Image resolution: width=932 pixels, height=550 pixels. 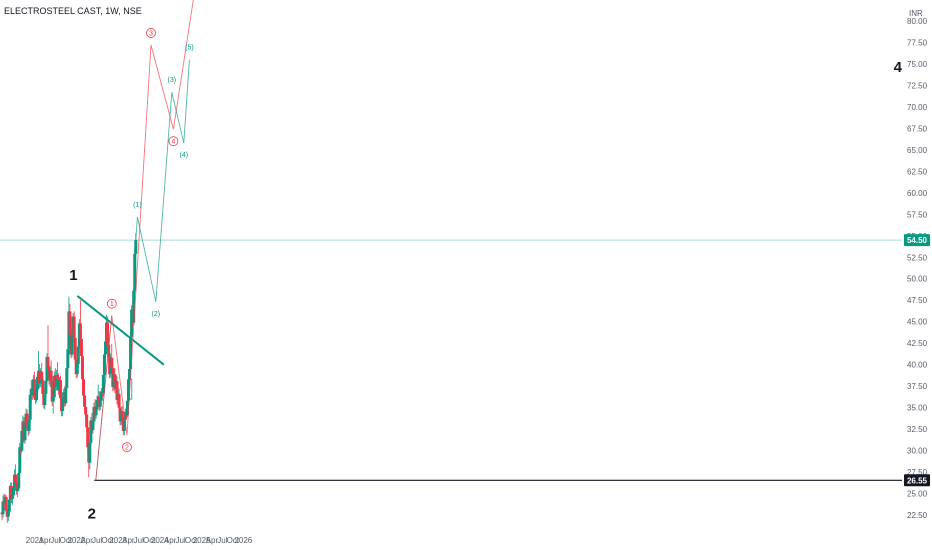 I want to click on y-tick-label: 52.50, so click(x=917, y=257).